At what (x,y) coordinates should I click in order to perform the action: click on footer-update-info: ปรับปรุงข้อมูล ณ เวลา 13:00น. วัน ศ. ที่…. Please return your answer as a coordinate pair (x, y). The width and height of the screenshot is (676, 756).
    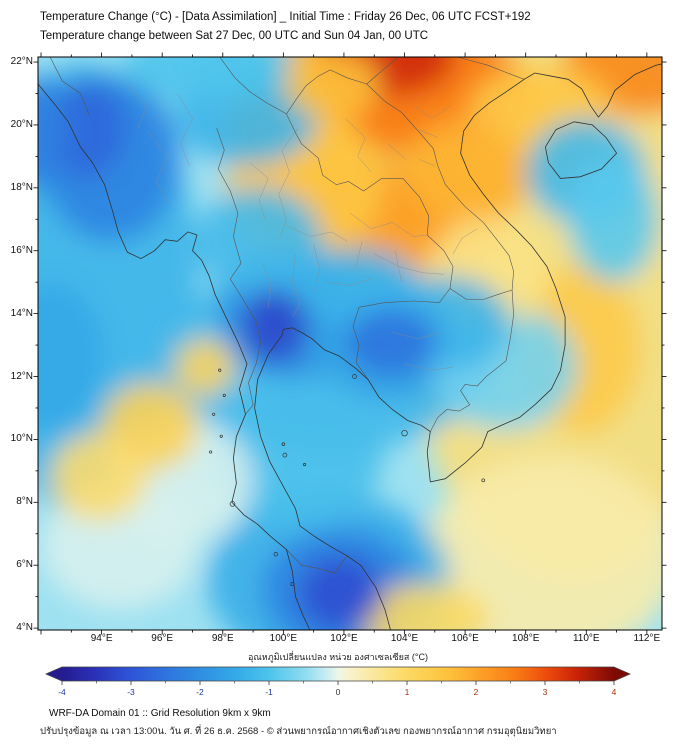
    Looking at the image, I should click on (298, 731).